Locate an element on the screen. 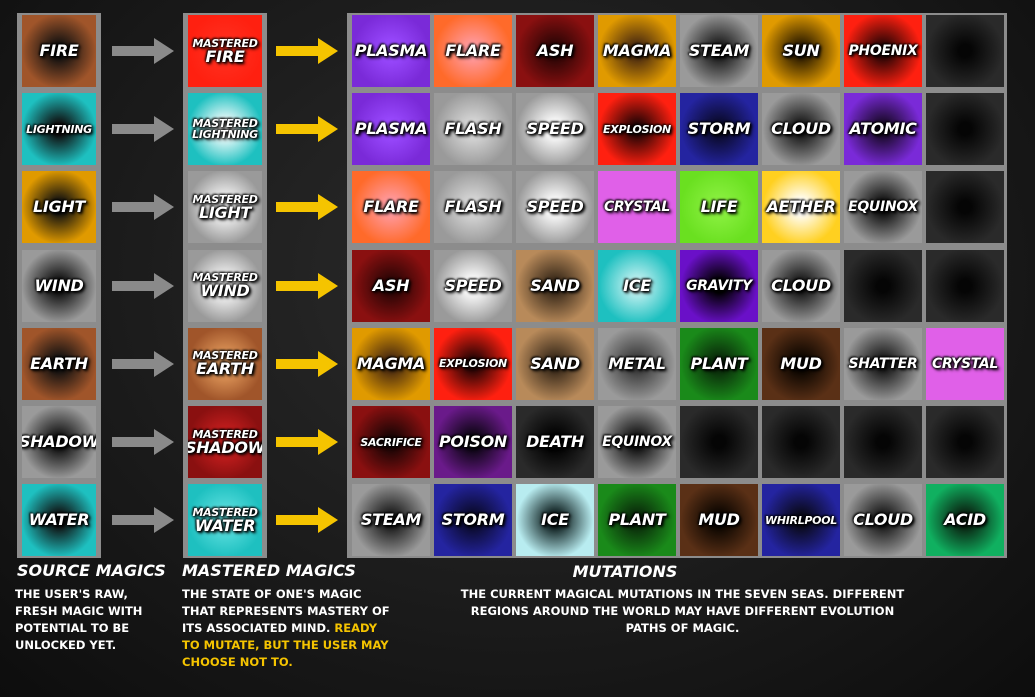 The image size is (1035, 697). source-tile-fire: FIRE is located at coordinates (59, 51).